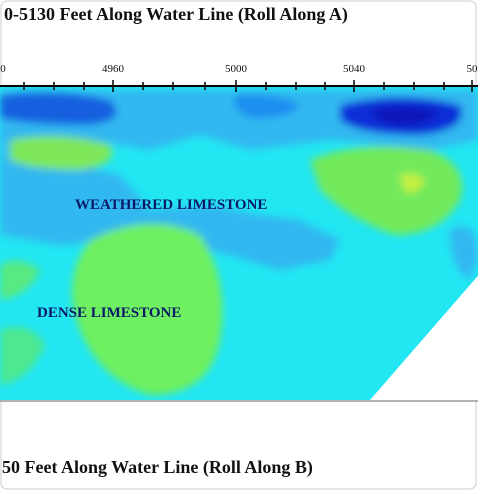 Image resolution: width=483 pixels, height=494 pixels. I want to click on tick-labels: 0 4960 5000 5040 50, so click(239, 69).